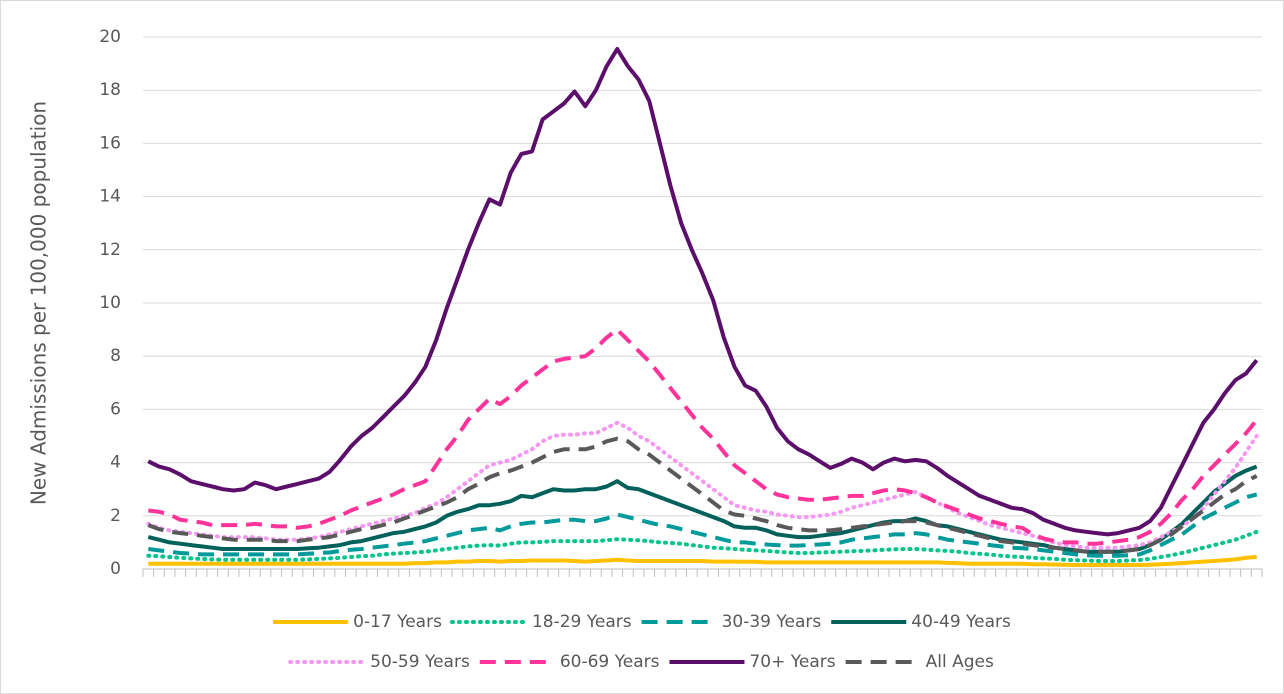 This screenshot has width=1284, height=694. I want to click on legend-label: 50-59 Years, so click(420, 662).